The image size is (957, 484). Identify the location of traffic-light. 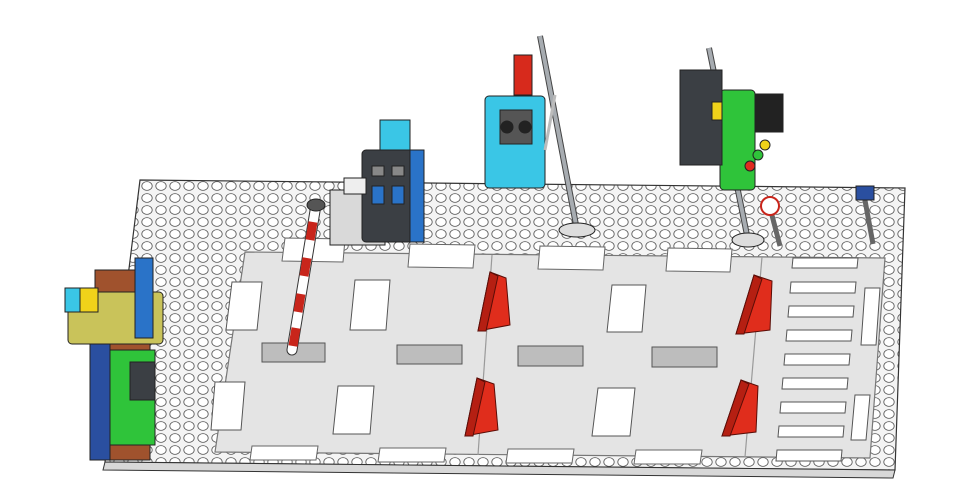
(731, 147).